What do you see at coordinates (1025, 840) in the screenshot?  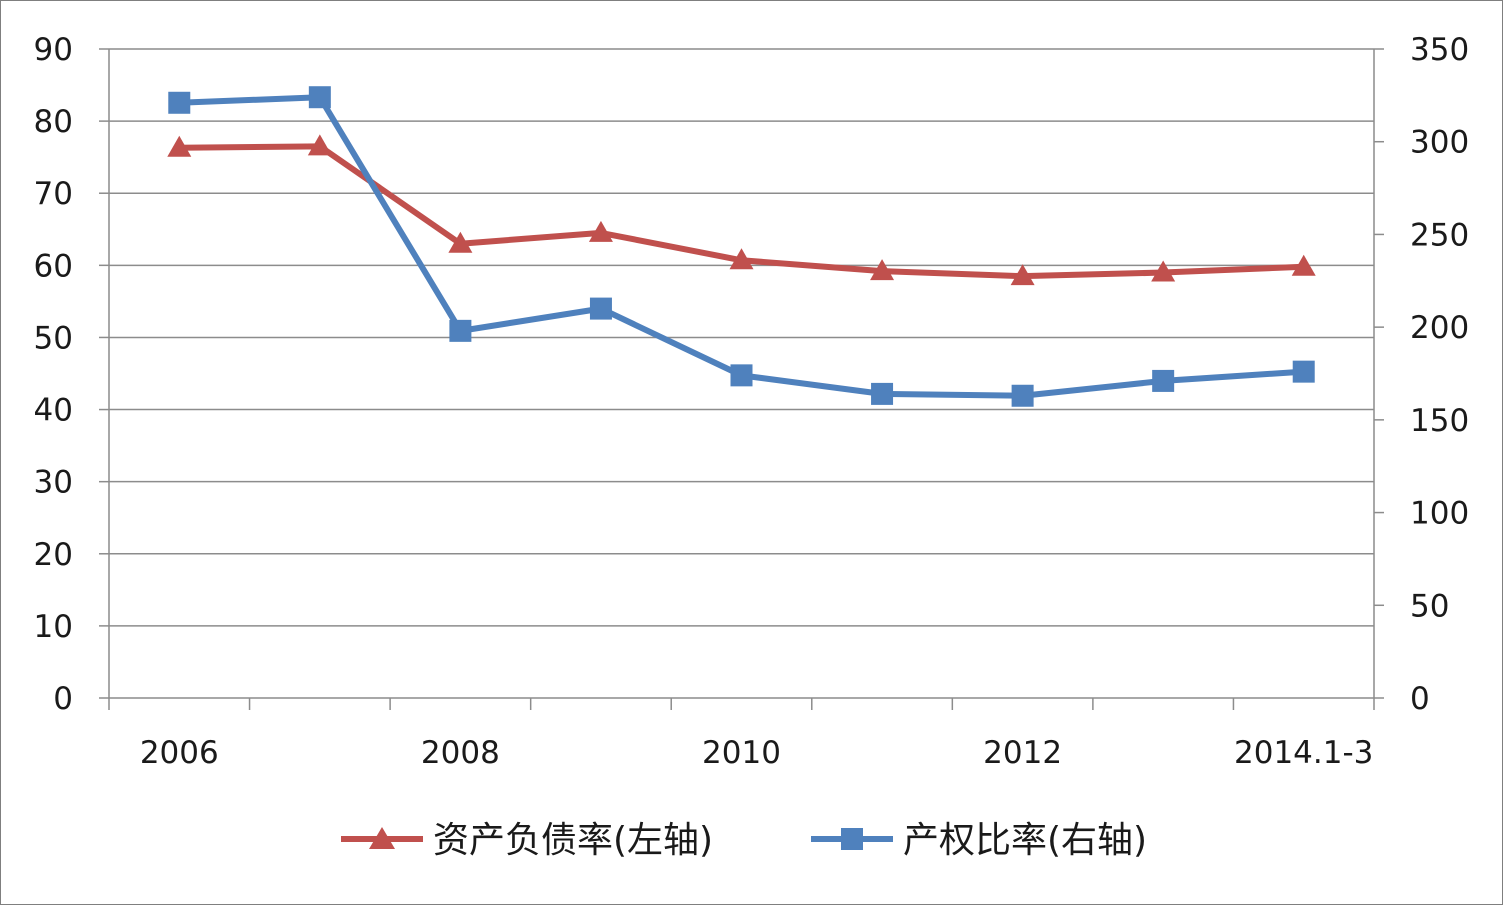 I see `legend-label-equity-ratio: 产权比率(右轴)` at bounding box center [1025, 840].